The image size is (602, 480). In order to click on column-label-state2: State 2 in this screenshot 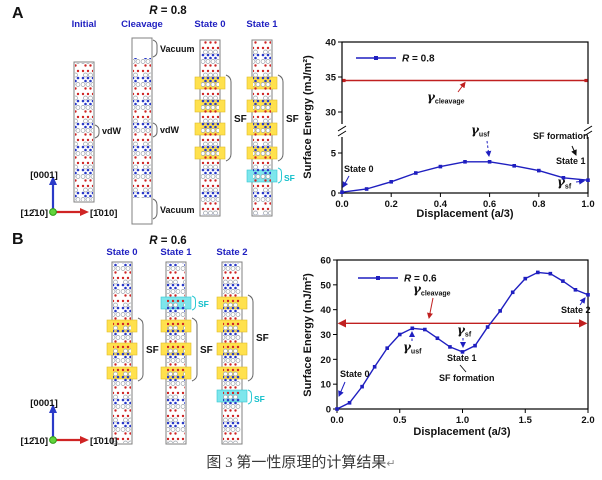, I will do `click(231, 252)`.